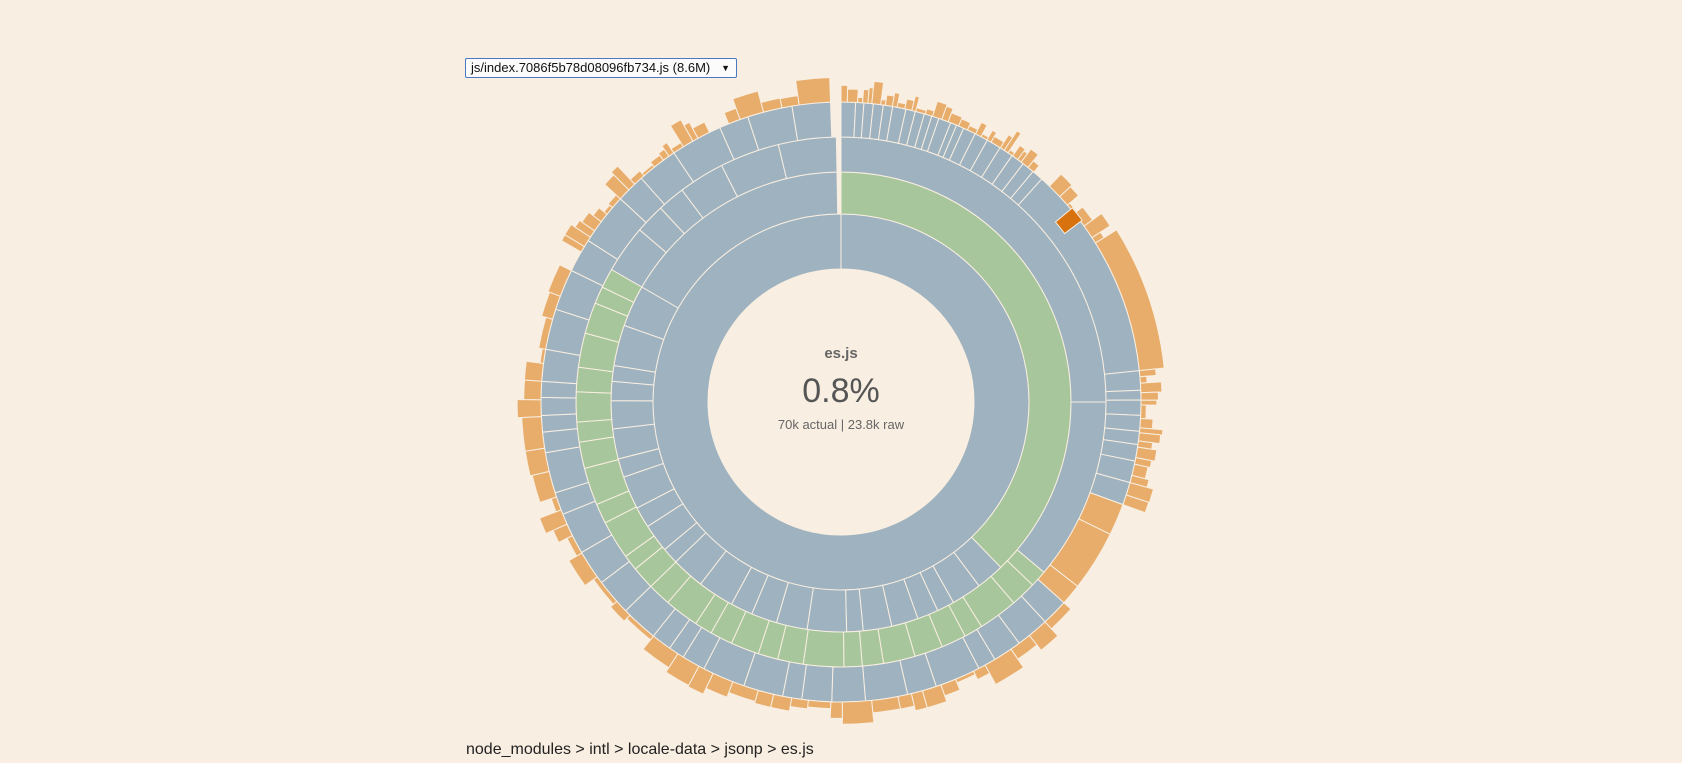 The image size is (1682, 763). What do you see at coordinates (841, 391) in the screenshot?
I see `selected-percent: 0.8%` at bounding box center [841, 391].